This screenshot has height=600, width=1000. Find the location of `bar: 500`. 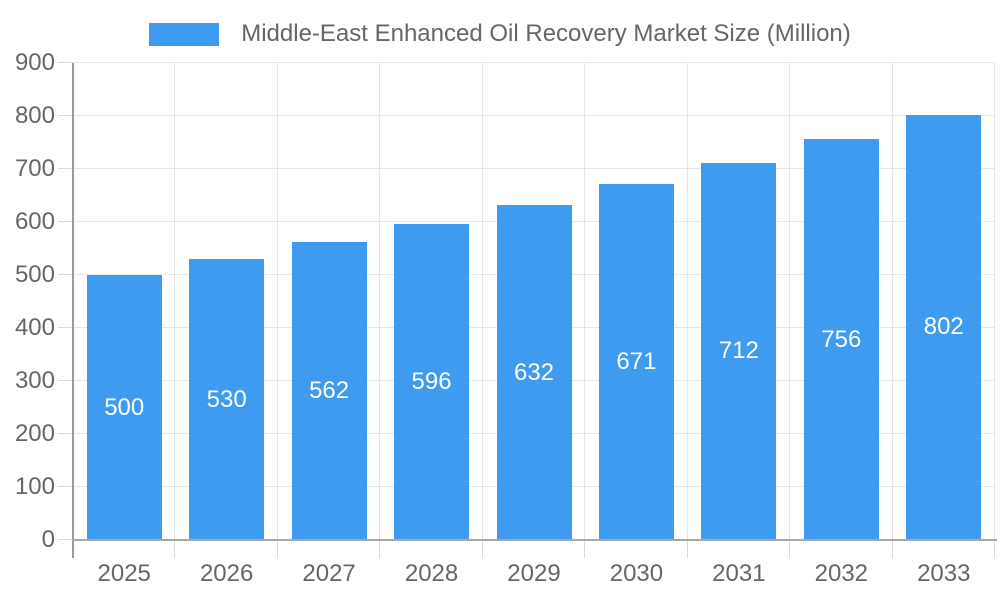

bar: 500 is located at coordinates (124, 407).